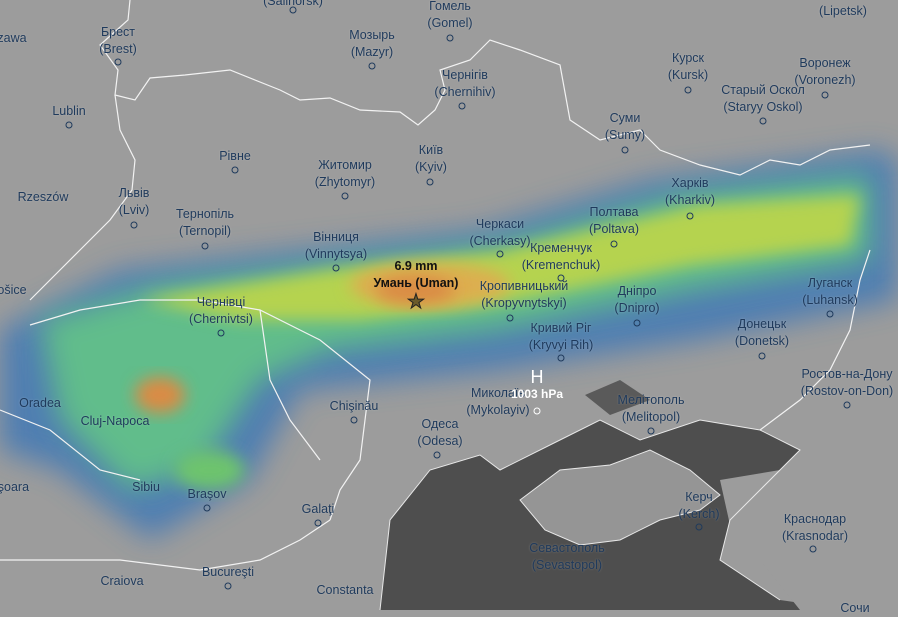 This screenshot has height=617, width=898. Describe the element at coordinates (524, 295) in the screenshot. I see `city-label: Кропивницький (Kropyvnytskyi)` at that location.